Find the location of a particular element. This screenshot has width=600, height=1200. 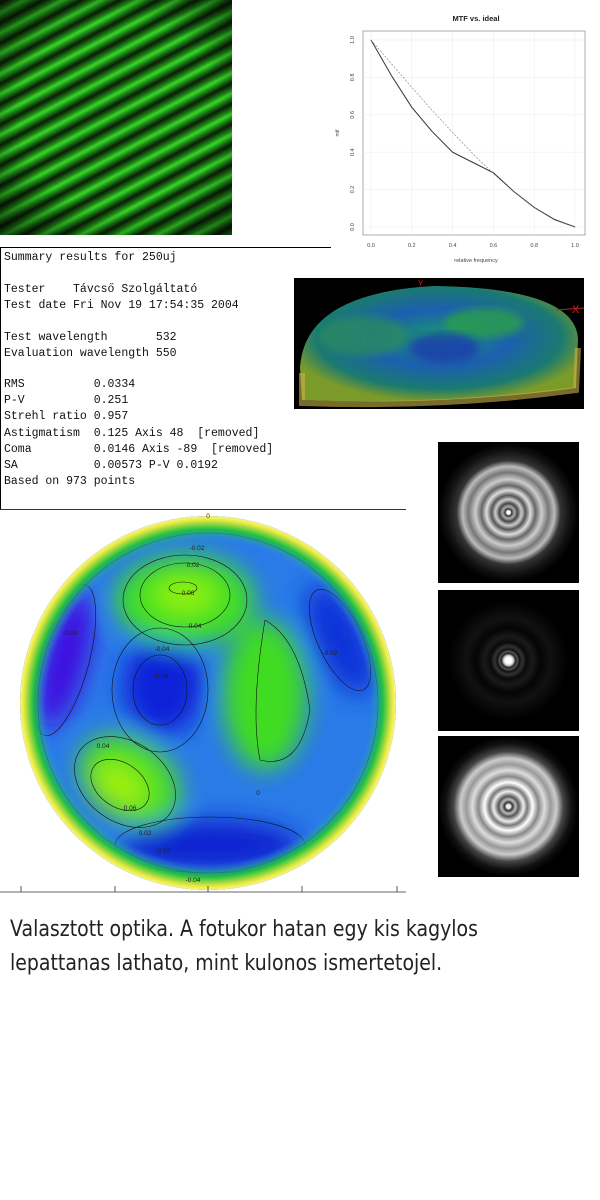

coma: Coma 0.0146 Axis -89 [removed] is located at coordinates (139, 449).